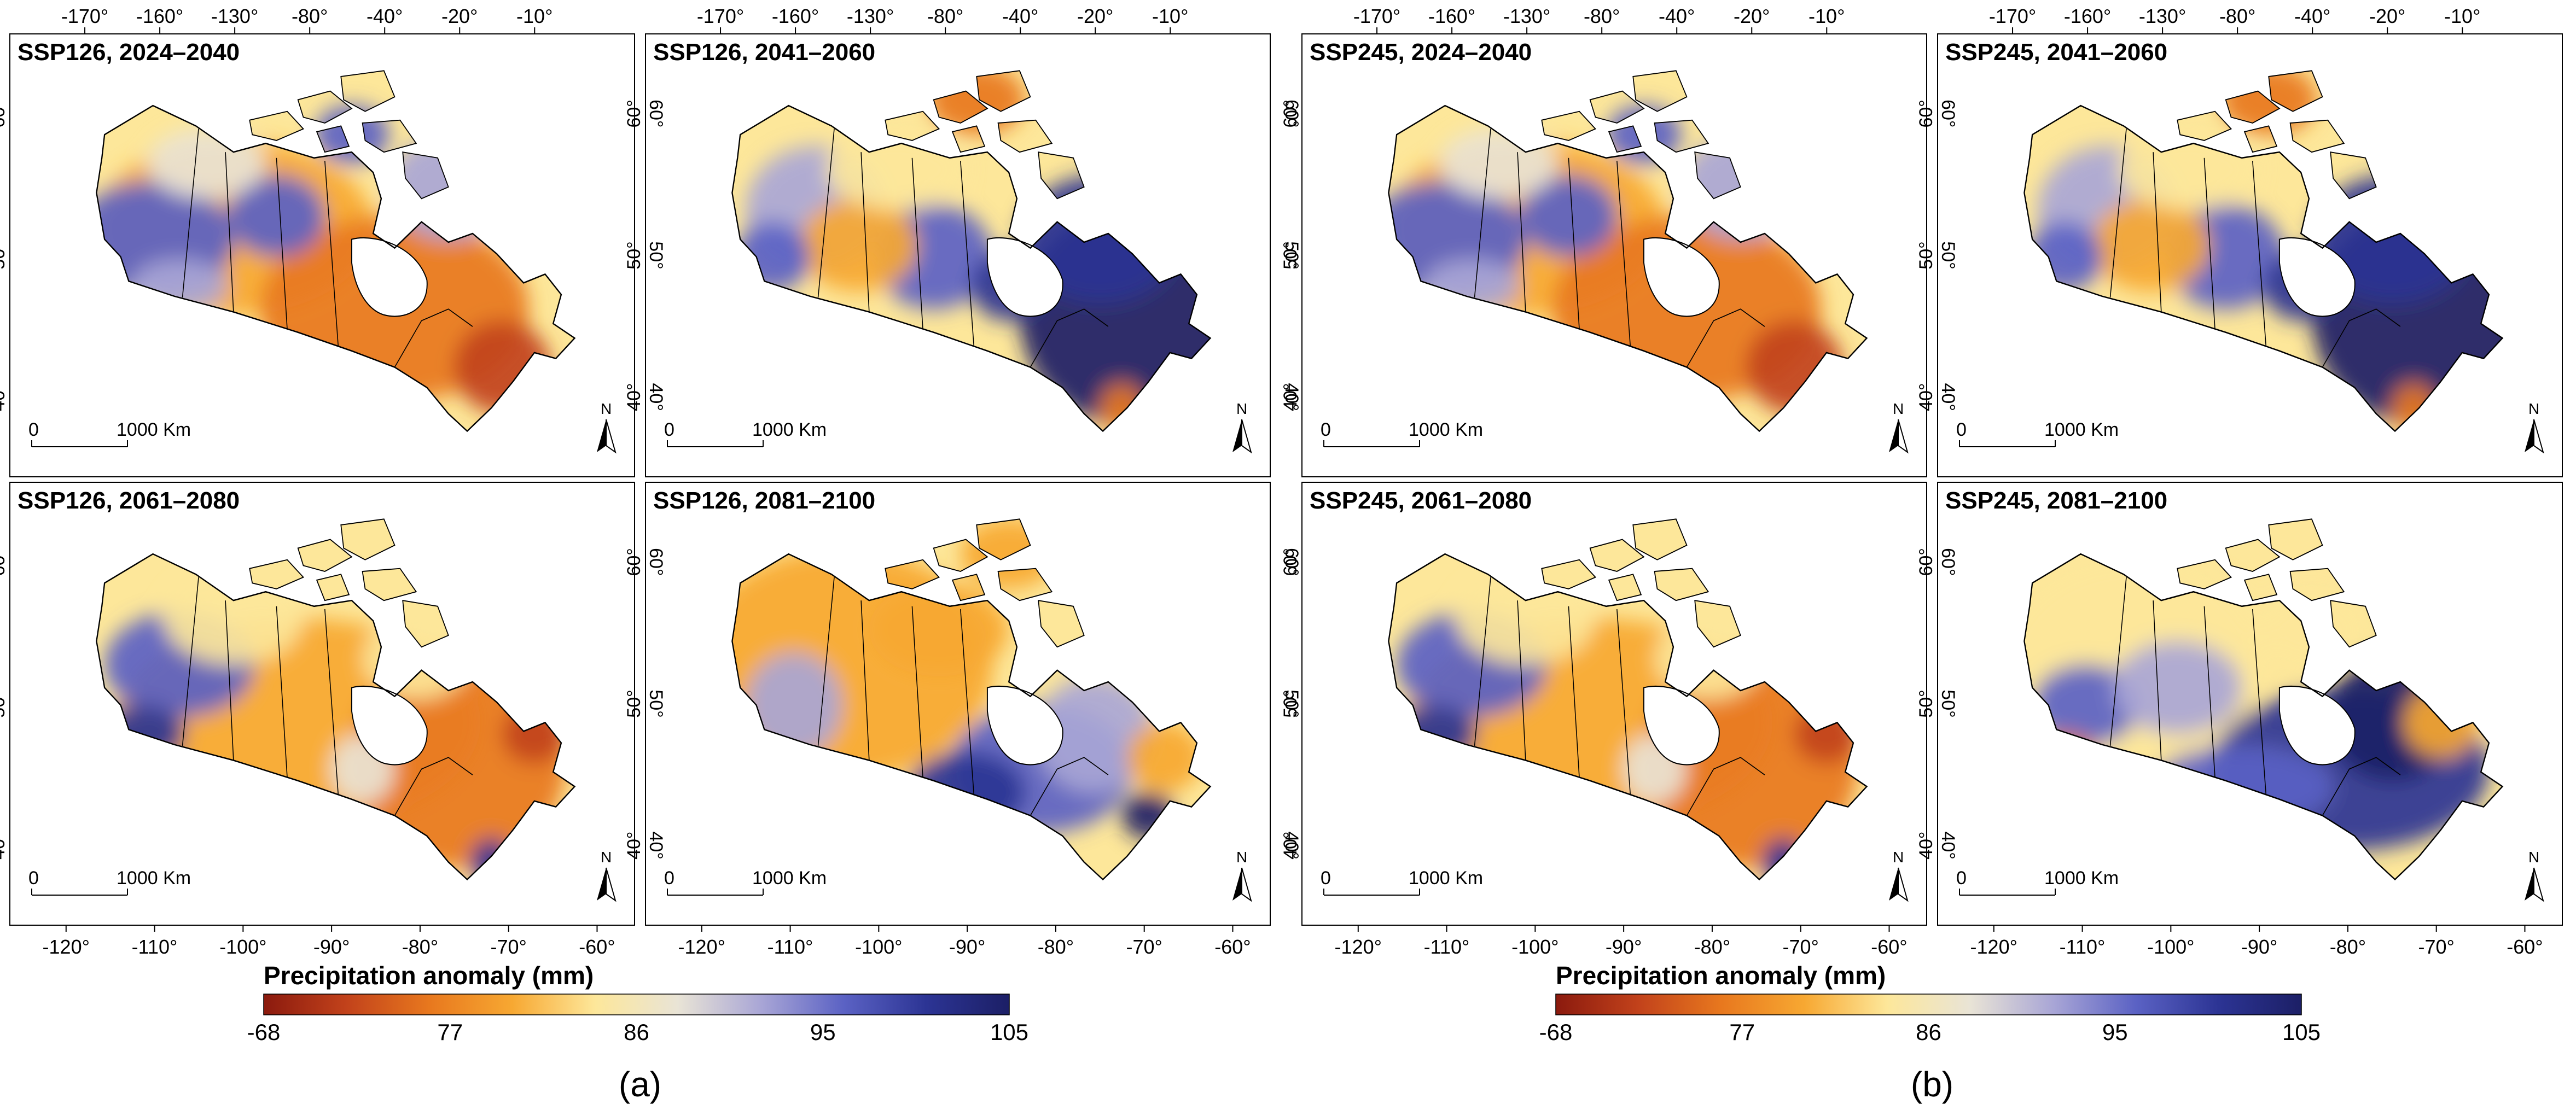 The height and width of the screenshot is (1110, 2576). Describe the element at coordinates (636, 1032) in the screenshot. I see `colorbar-tick-label: 86` at that location.